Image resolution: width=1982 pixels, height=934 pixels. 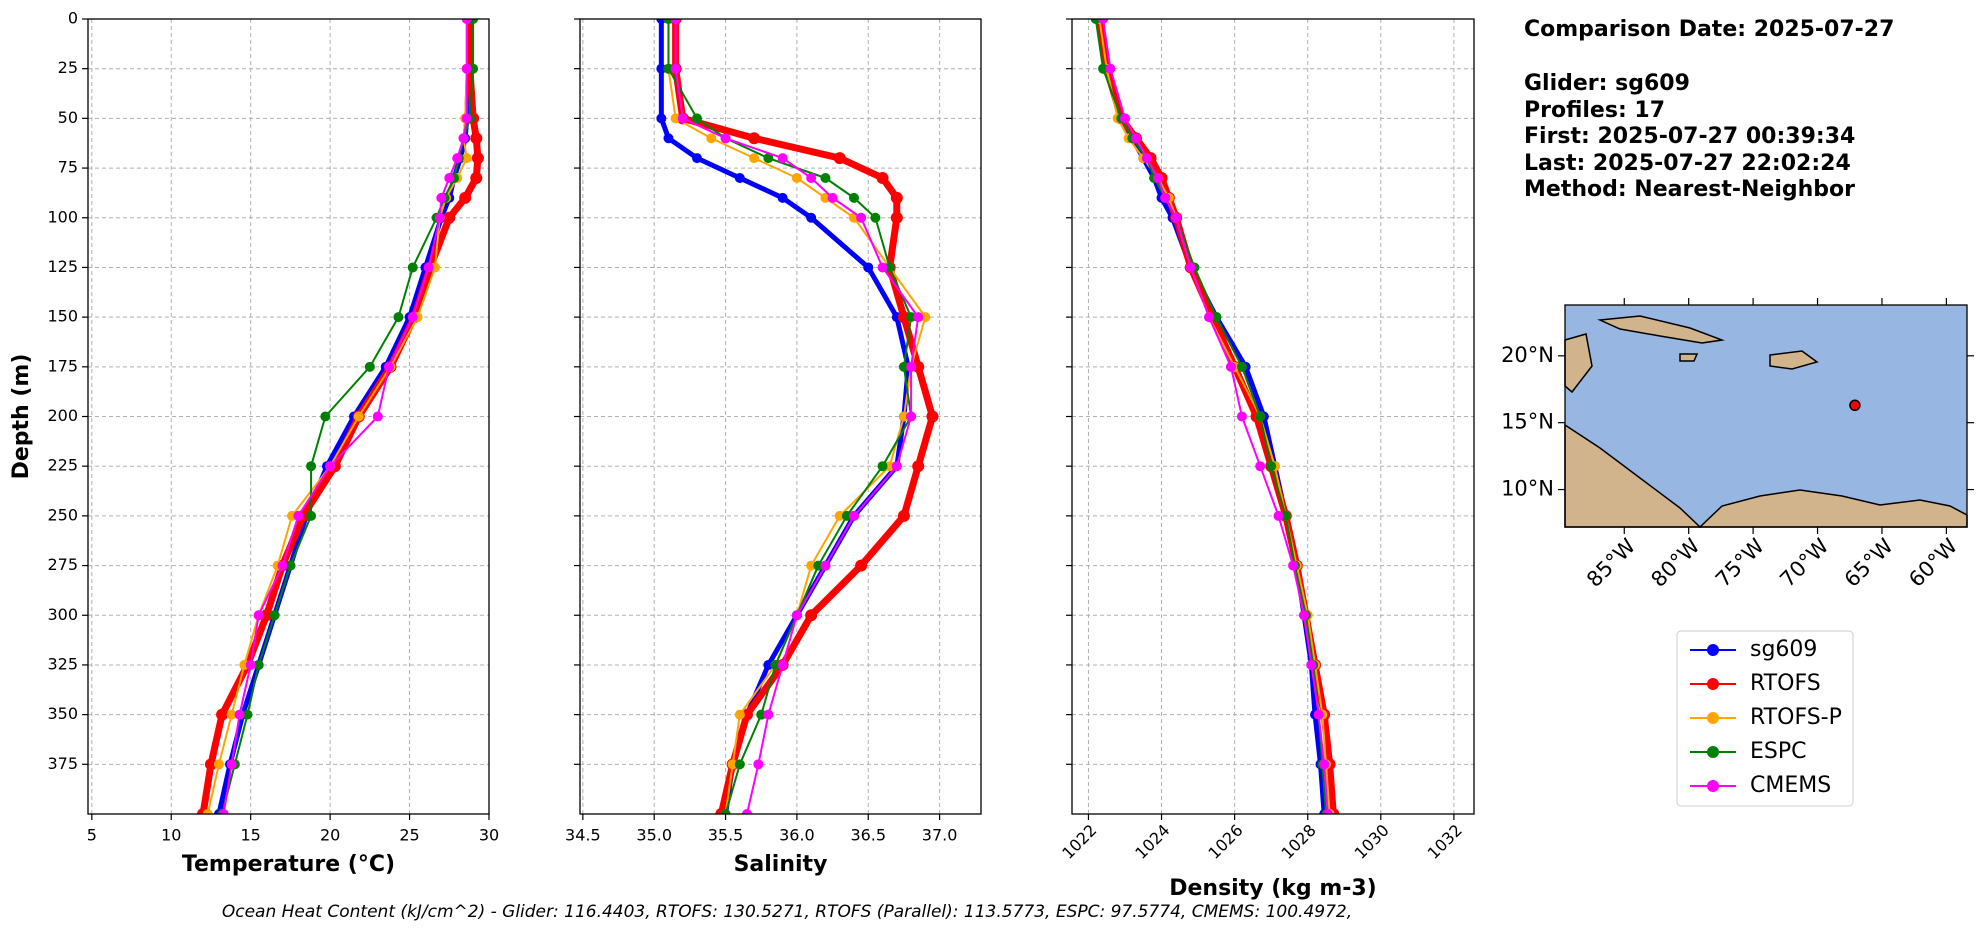 I want to click on legend-label: ESPC, so click(x=1778, y=751).